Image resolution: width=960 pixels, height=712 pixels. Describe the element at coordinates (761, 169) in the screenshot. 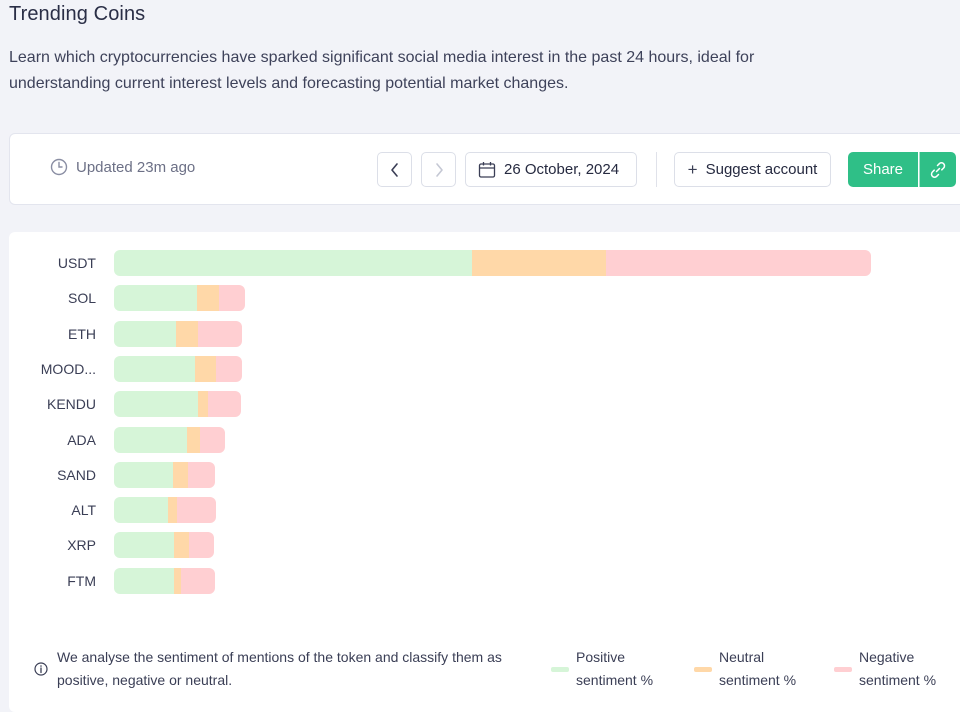

I see `suggest-account-label: Suggest account` at that location.